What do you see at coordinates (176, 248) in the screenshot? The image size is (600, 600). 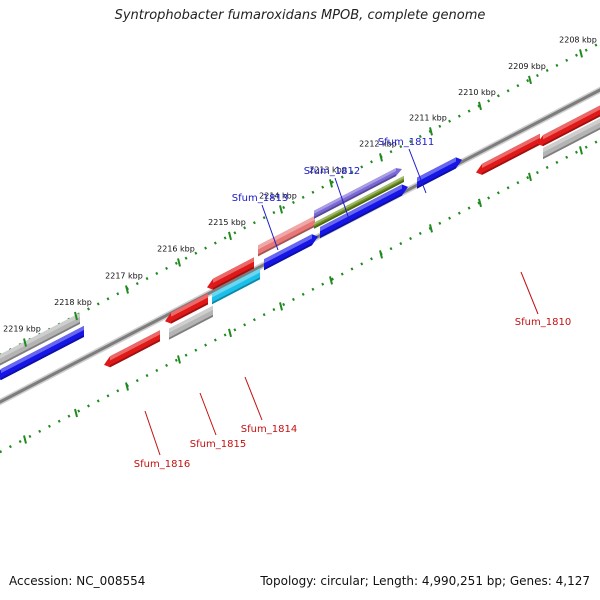 I see `tick-label-kbp: 2216 kbp` at bounding box center [176, 248].